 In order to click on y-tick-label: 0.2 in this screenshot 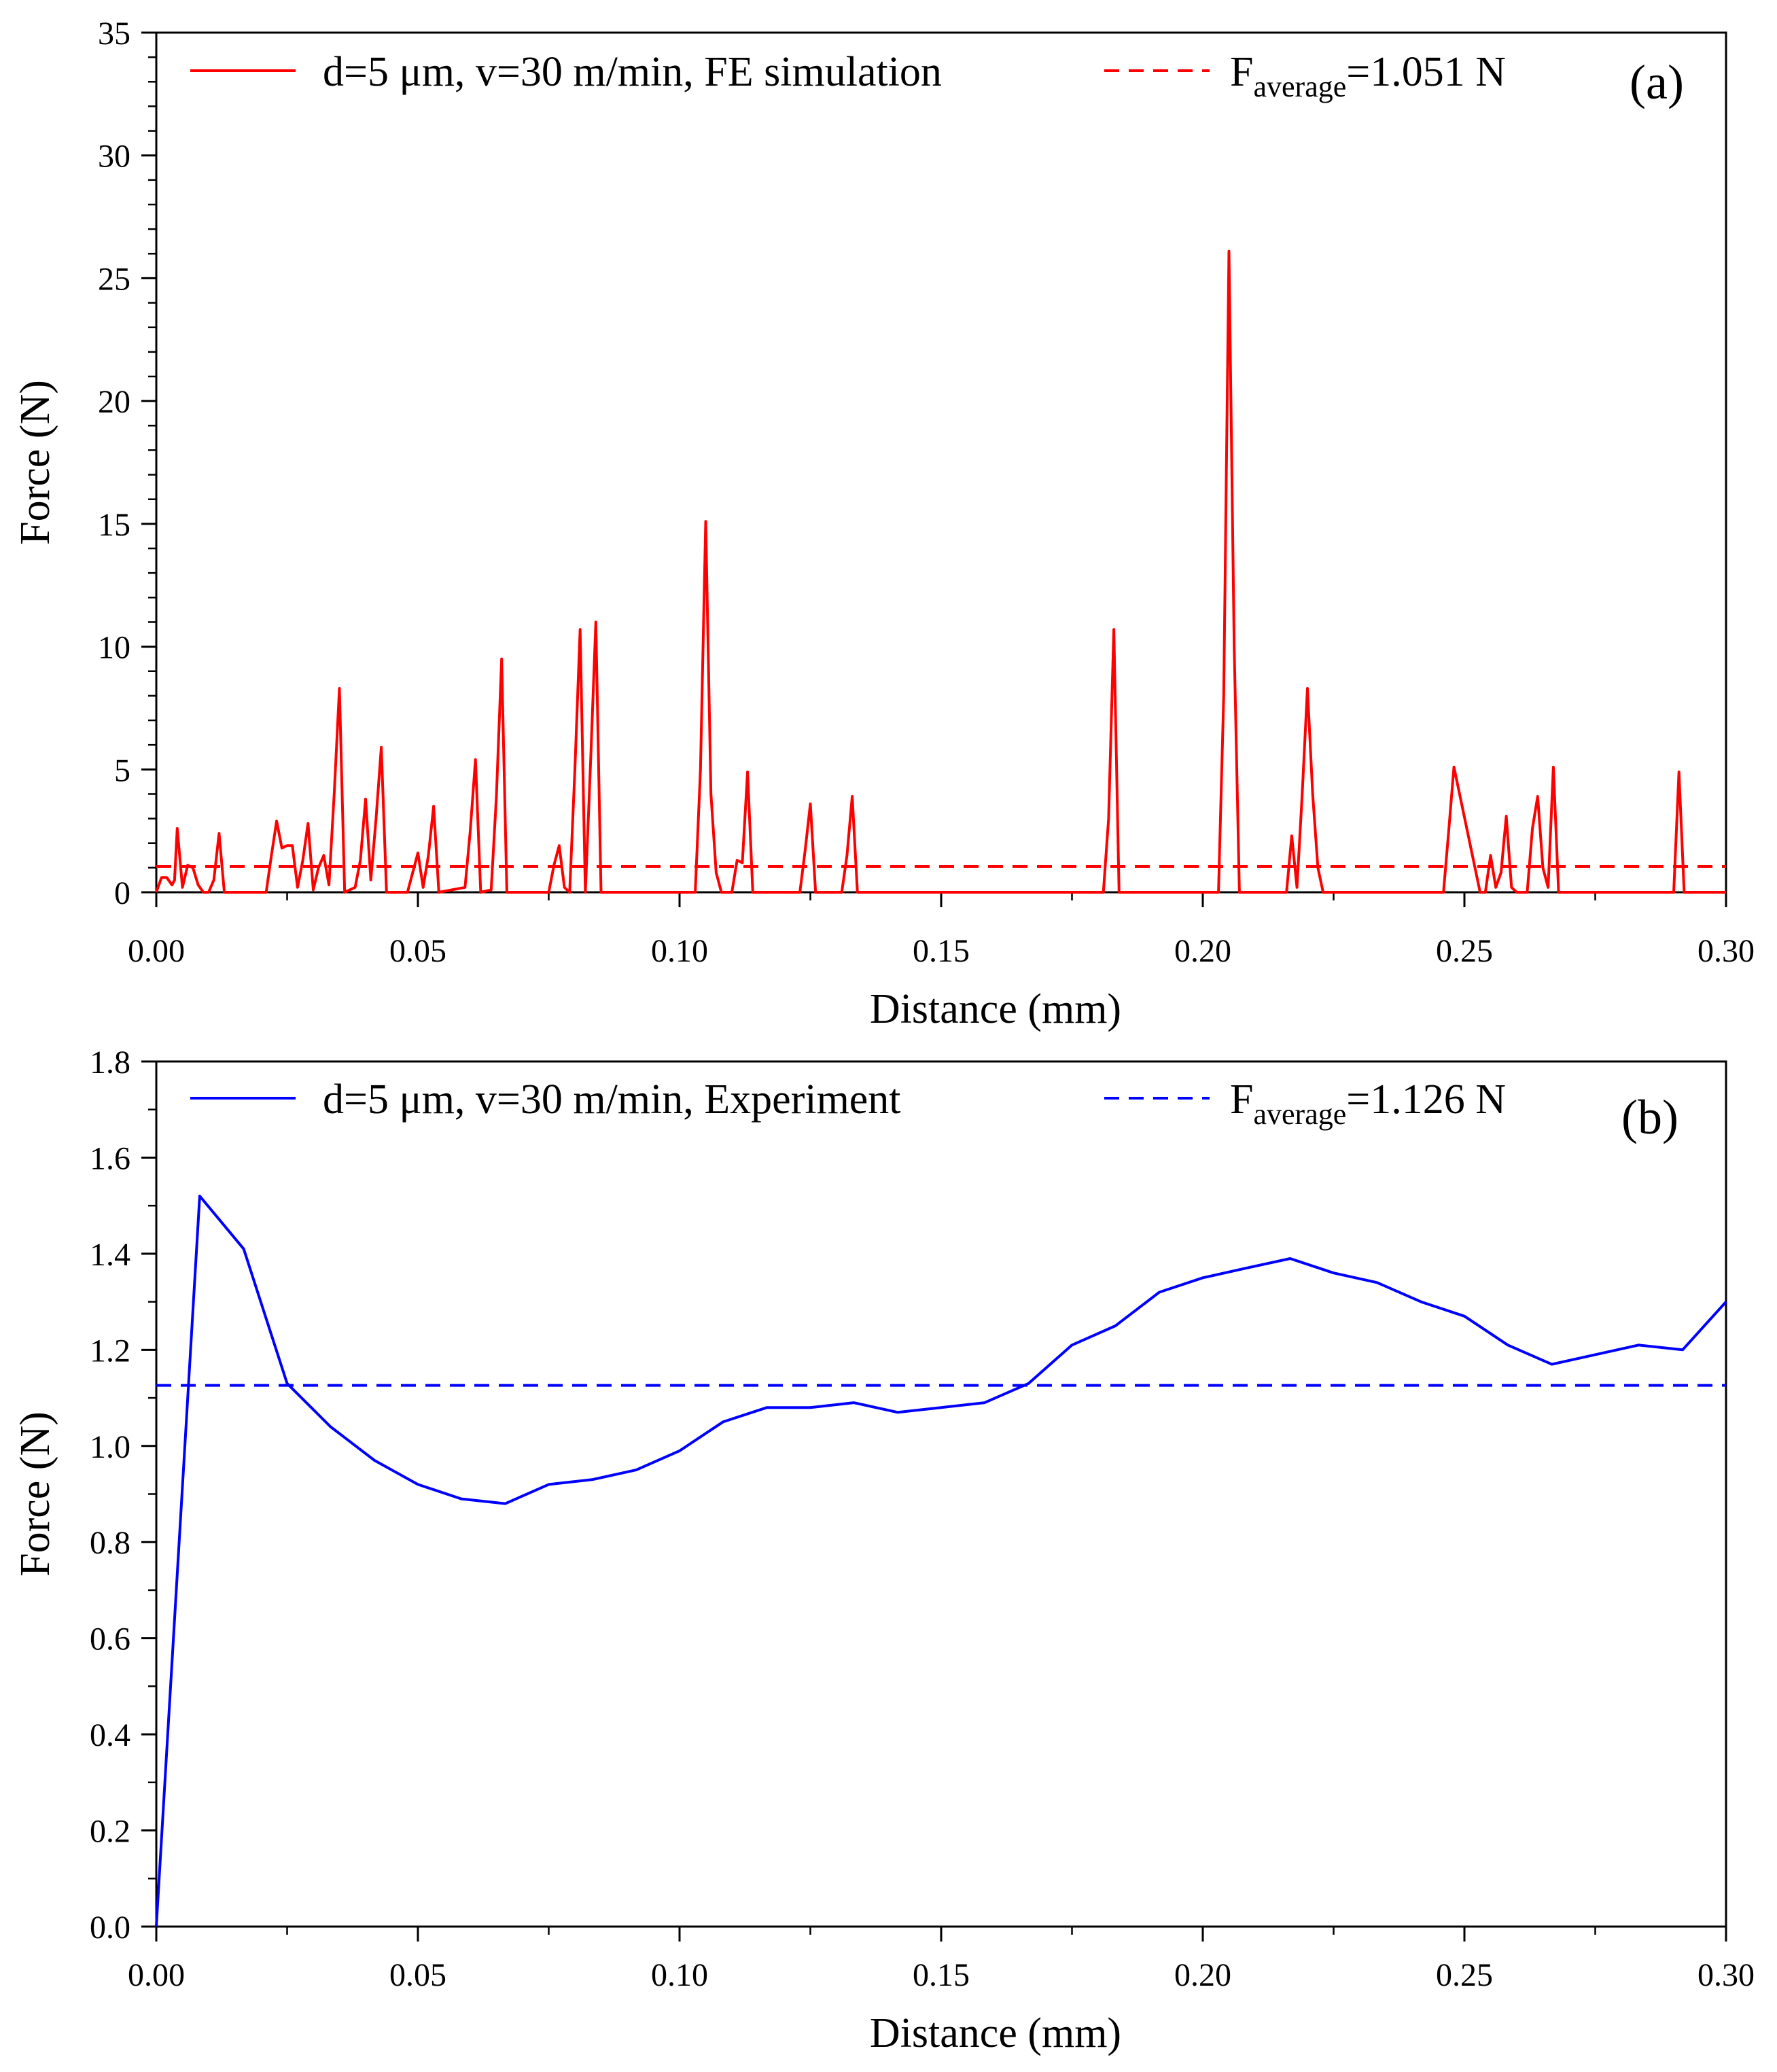, I will do `click(110, 1832)`.